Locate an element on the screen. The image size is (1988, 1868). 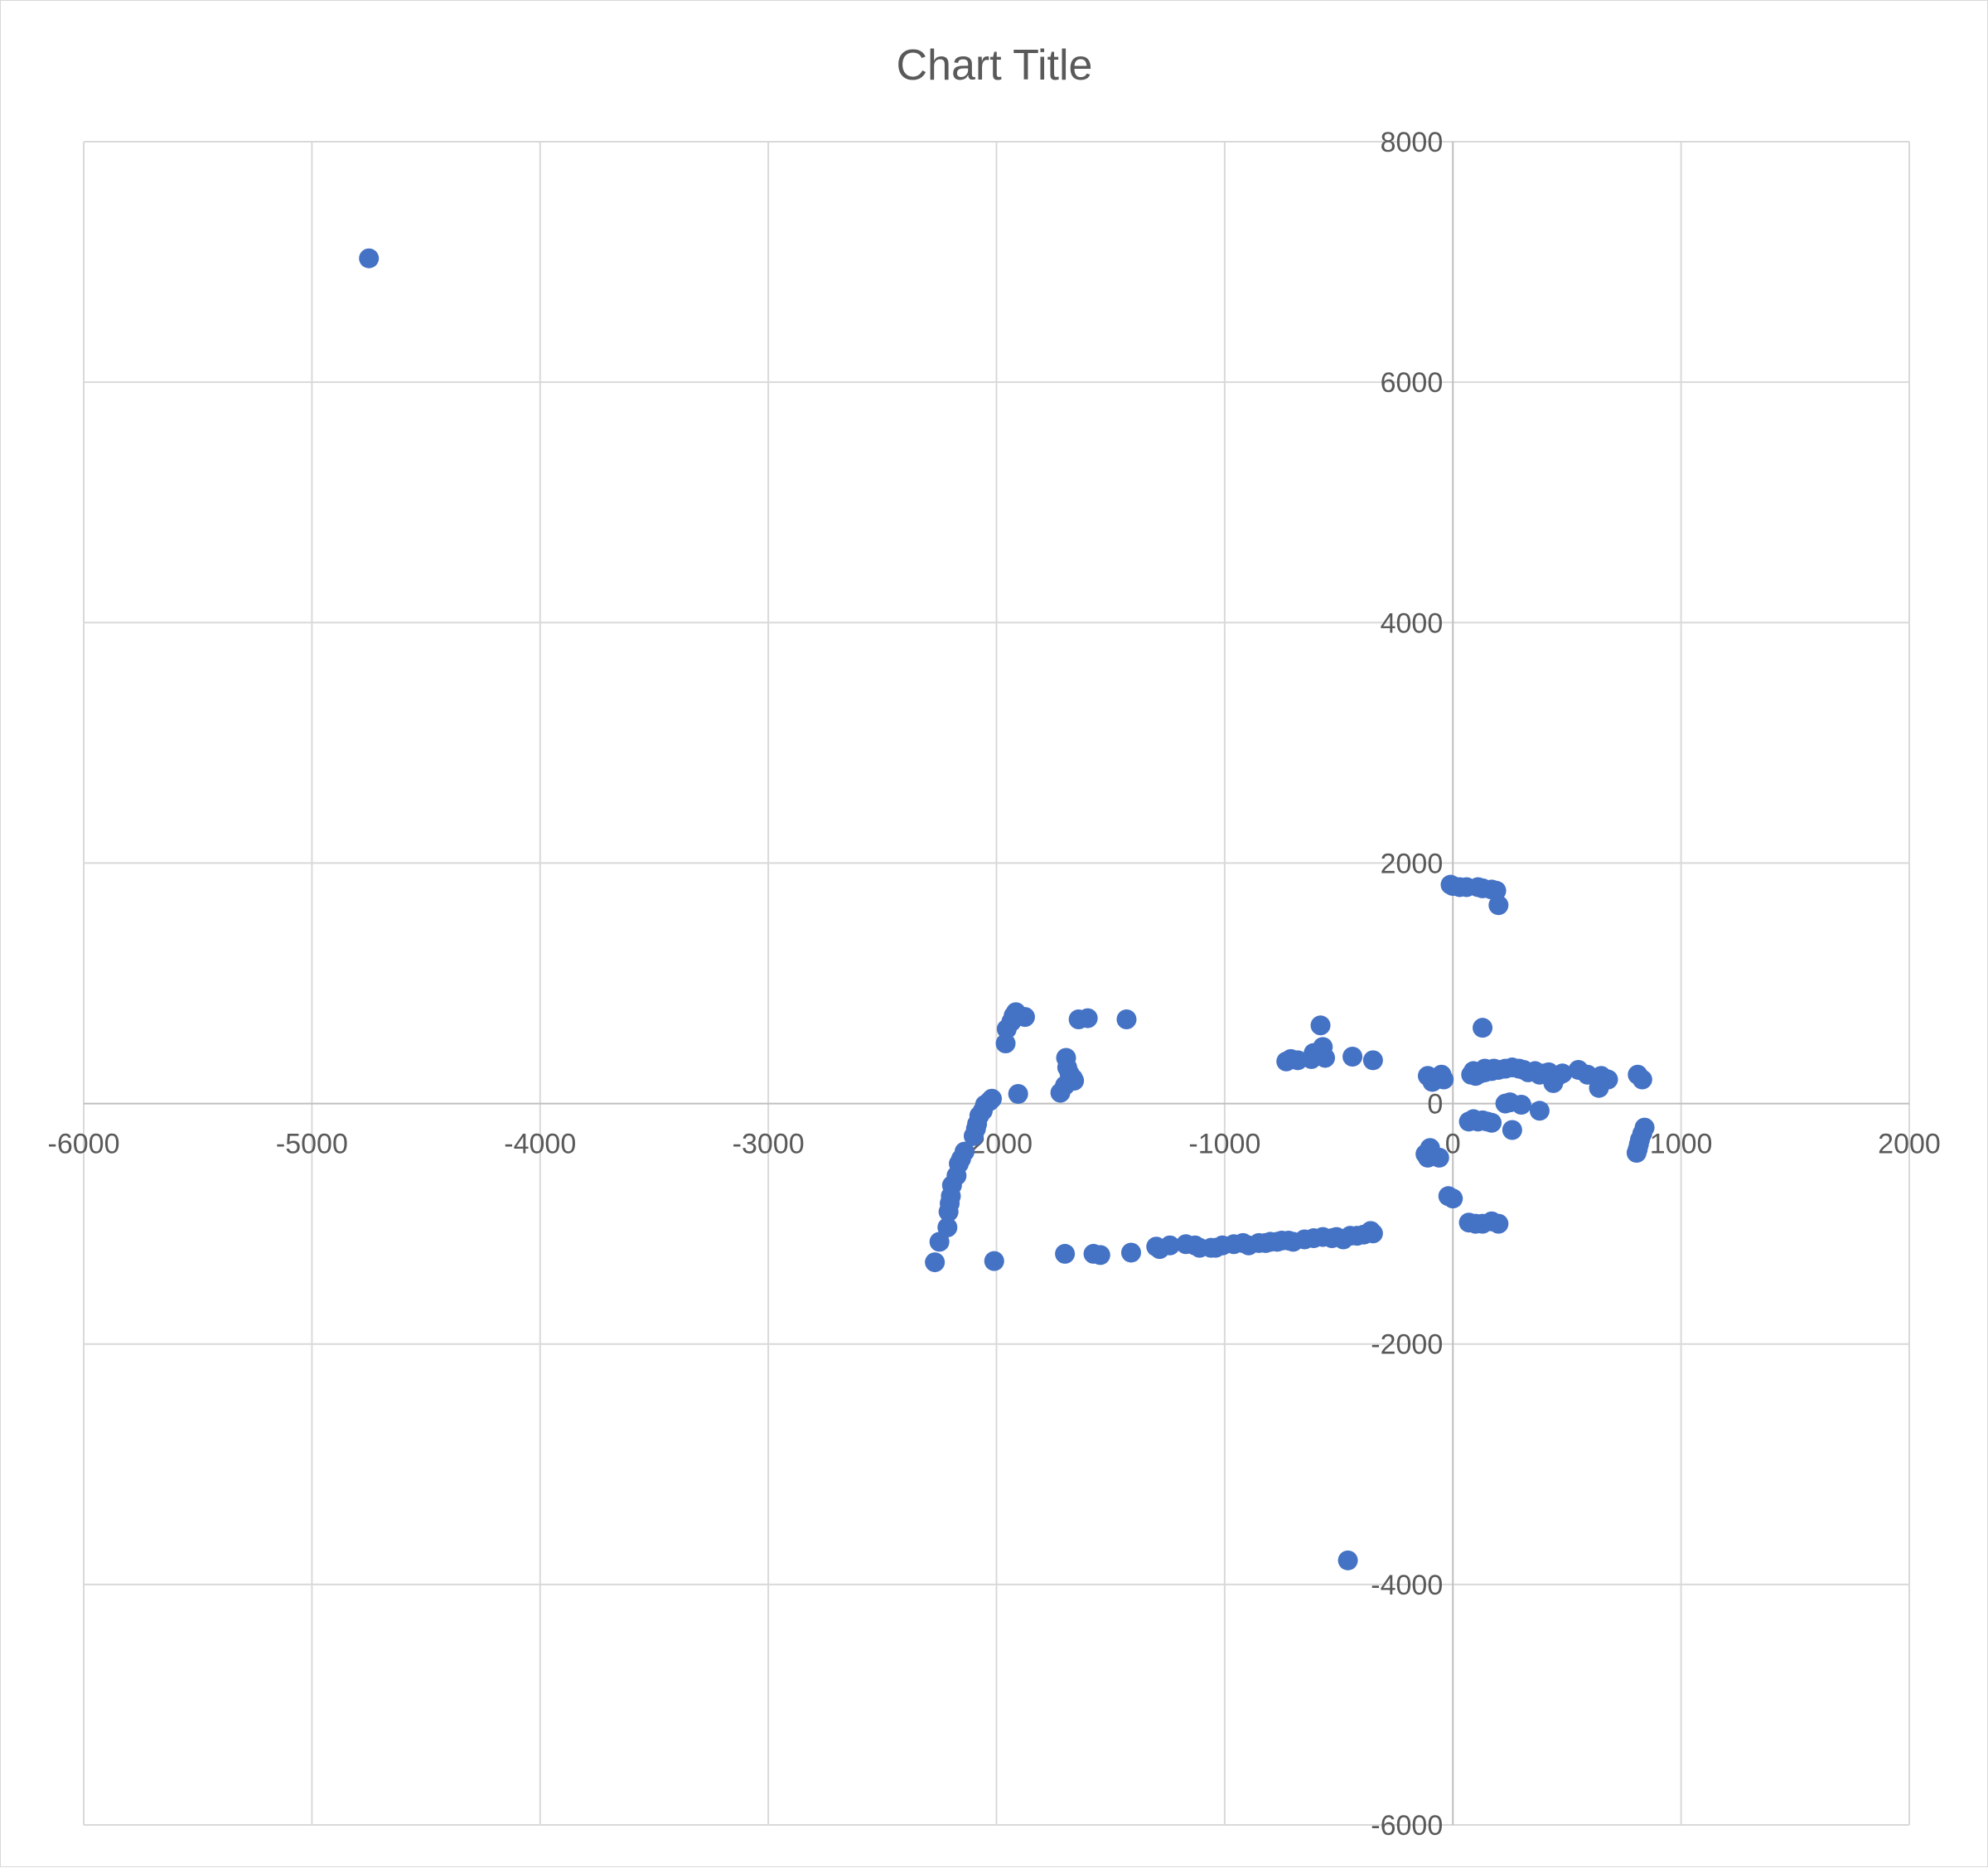
y-tick-label: 0 is located at coordinates (1435, 1104).